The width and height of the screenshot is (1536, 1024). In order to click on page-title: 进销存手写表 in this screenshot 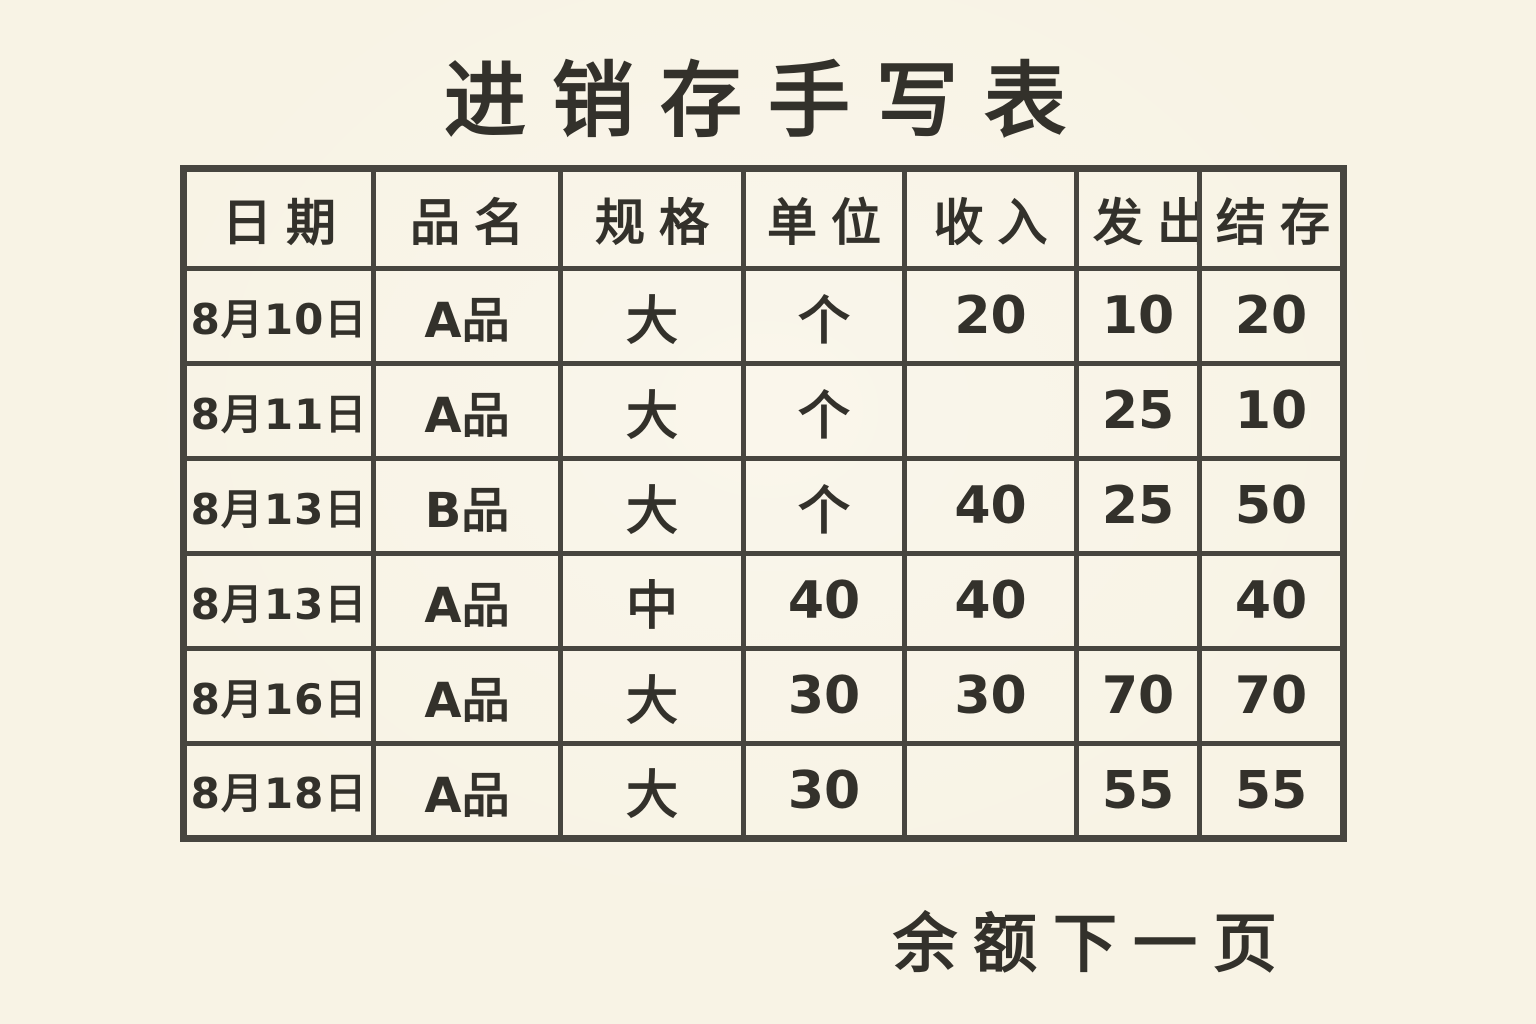, I will do `click(767, 101)`.